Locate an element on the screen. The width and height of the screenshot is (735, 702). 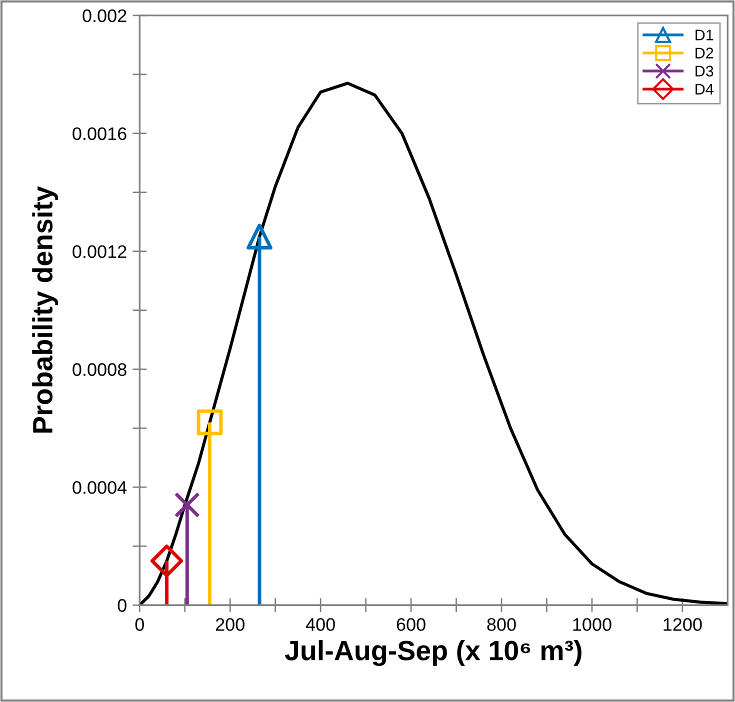
x-tick-label: 200 is located at coordinates (230, 624).